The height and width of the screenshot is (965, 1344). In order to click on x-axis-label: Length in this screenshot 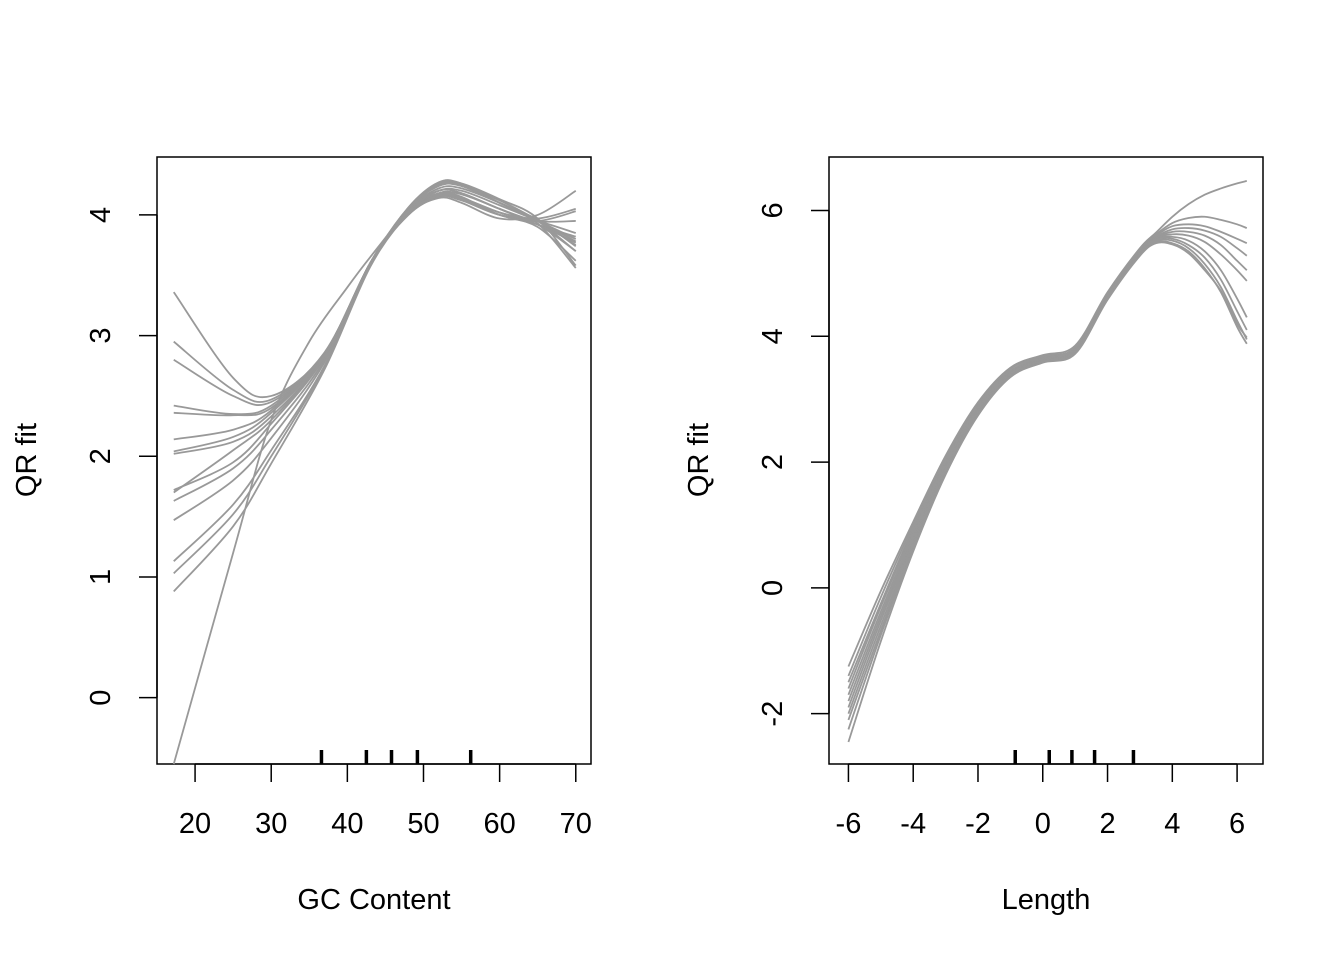, I will do `click(1046, 900)`.